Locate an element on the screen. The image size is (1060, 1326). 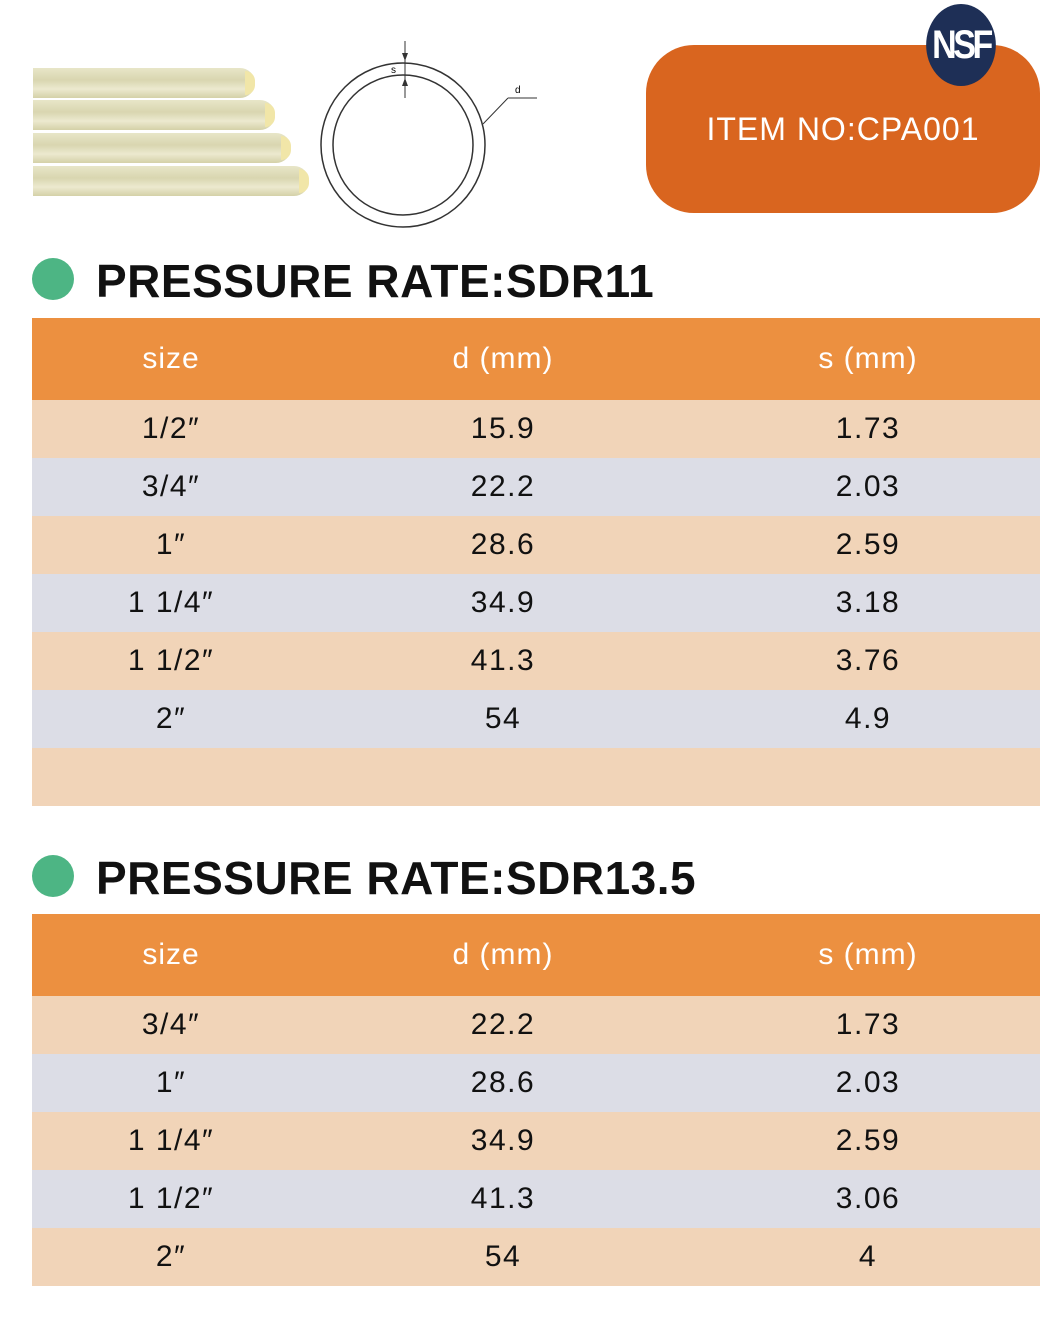
pipe-cross-section-diagram: s d is located at coordinates (428, 134).